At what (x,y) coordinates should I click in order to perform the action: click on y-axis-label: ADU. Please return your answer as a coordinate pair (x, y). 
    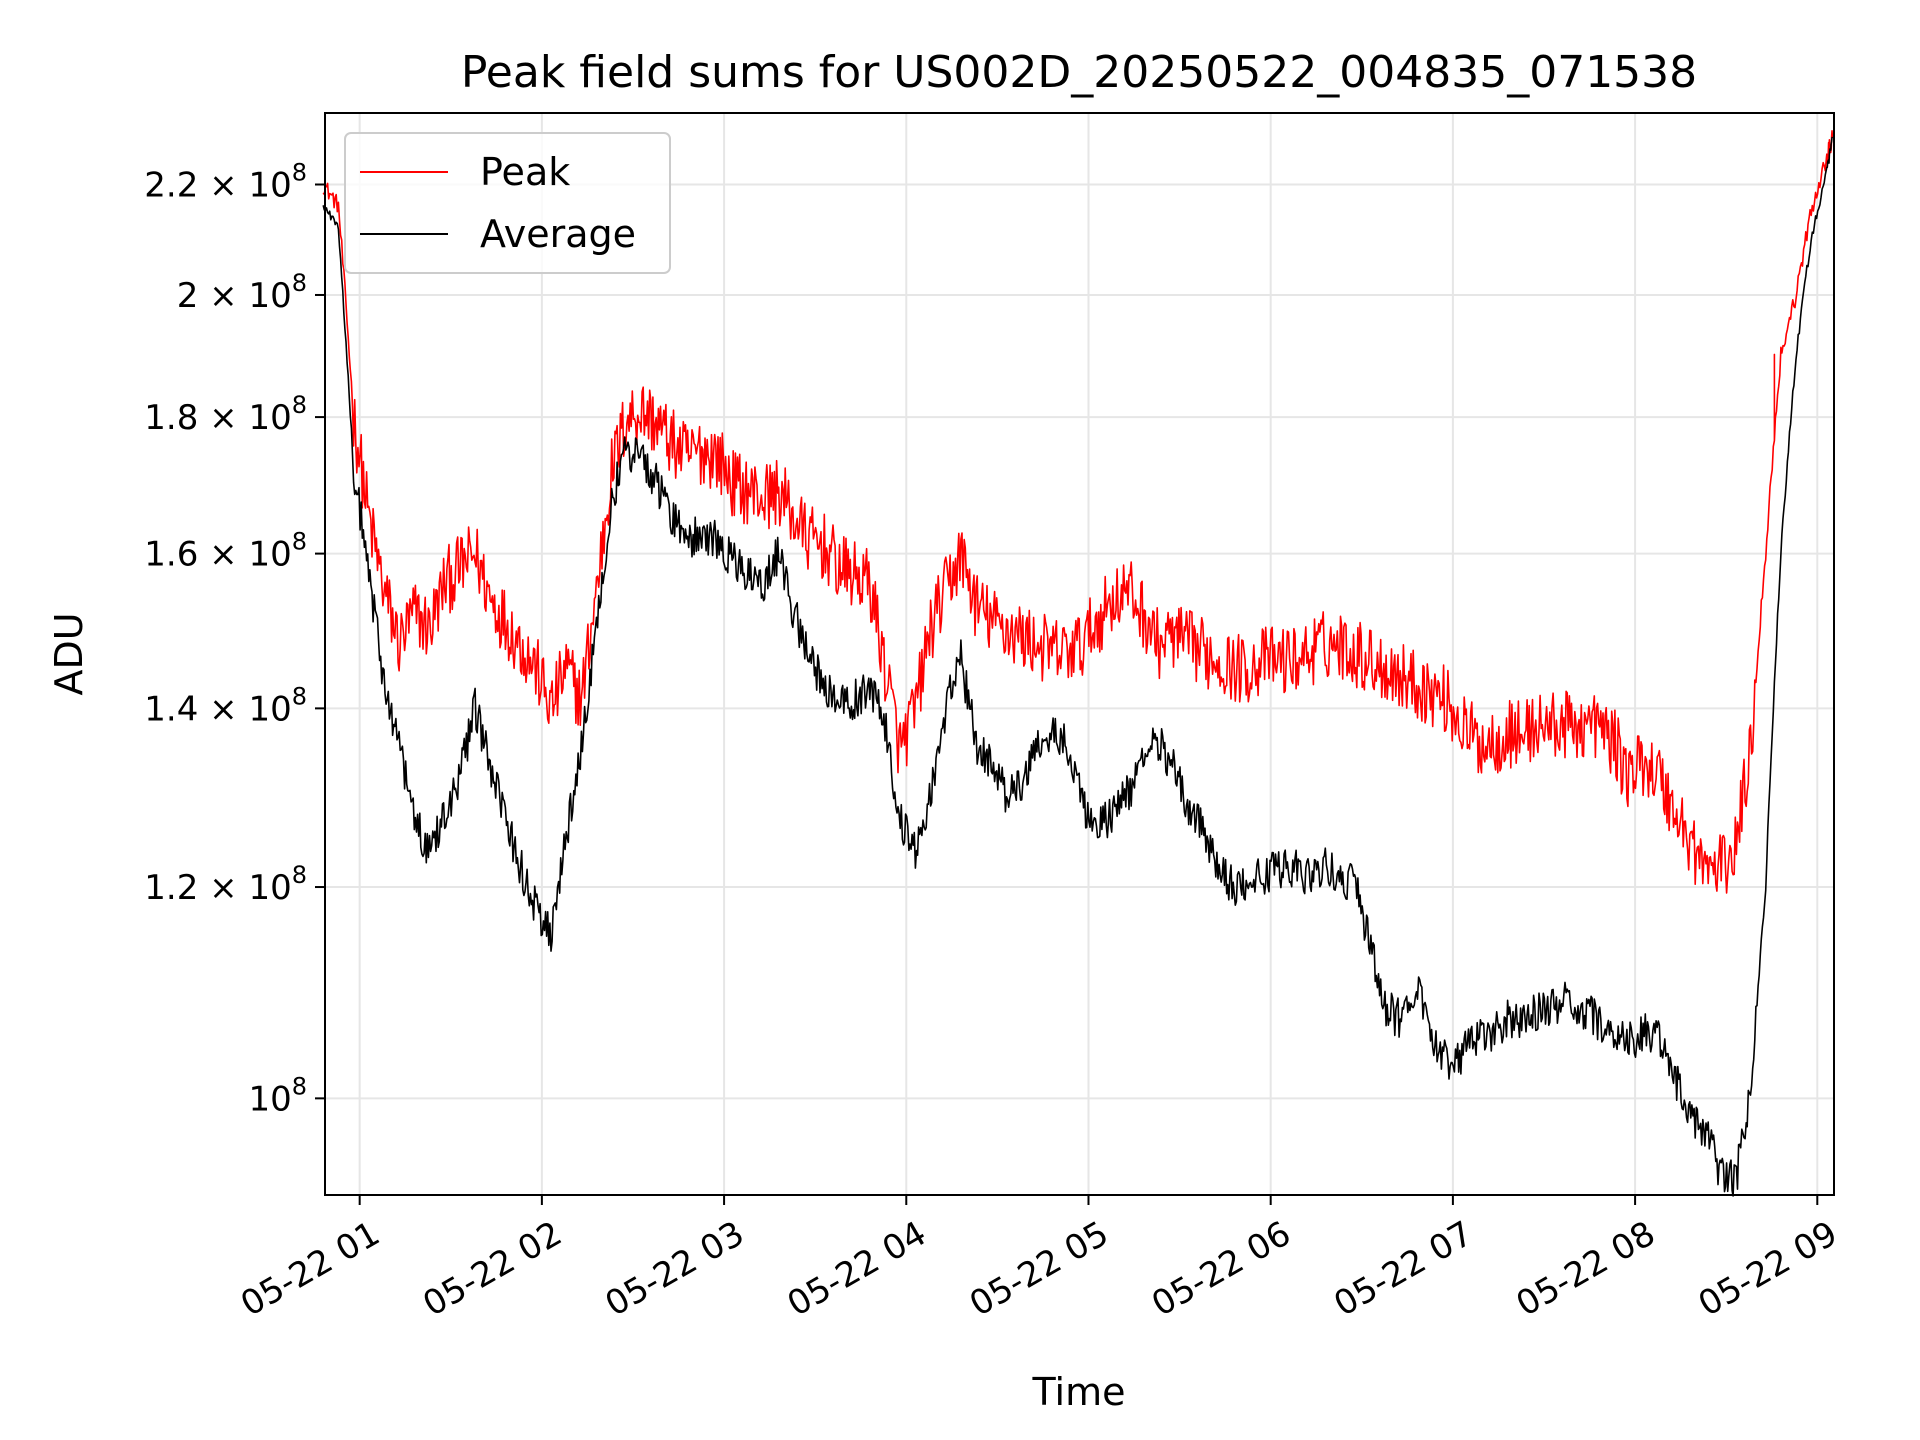
    Looking at the image, I should click on (69, 653).